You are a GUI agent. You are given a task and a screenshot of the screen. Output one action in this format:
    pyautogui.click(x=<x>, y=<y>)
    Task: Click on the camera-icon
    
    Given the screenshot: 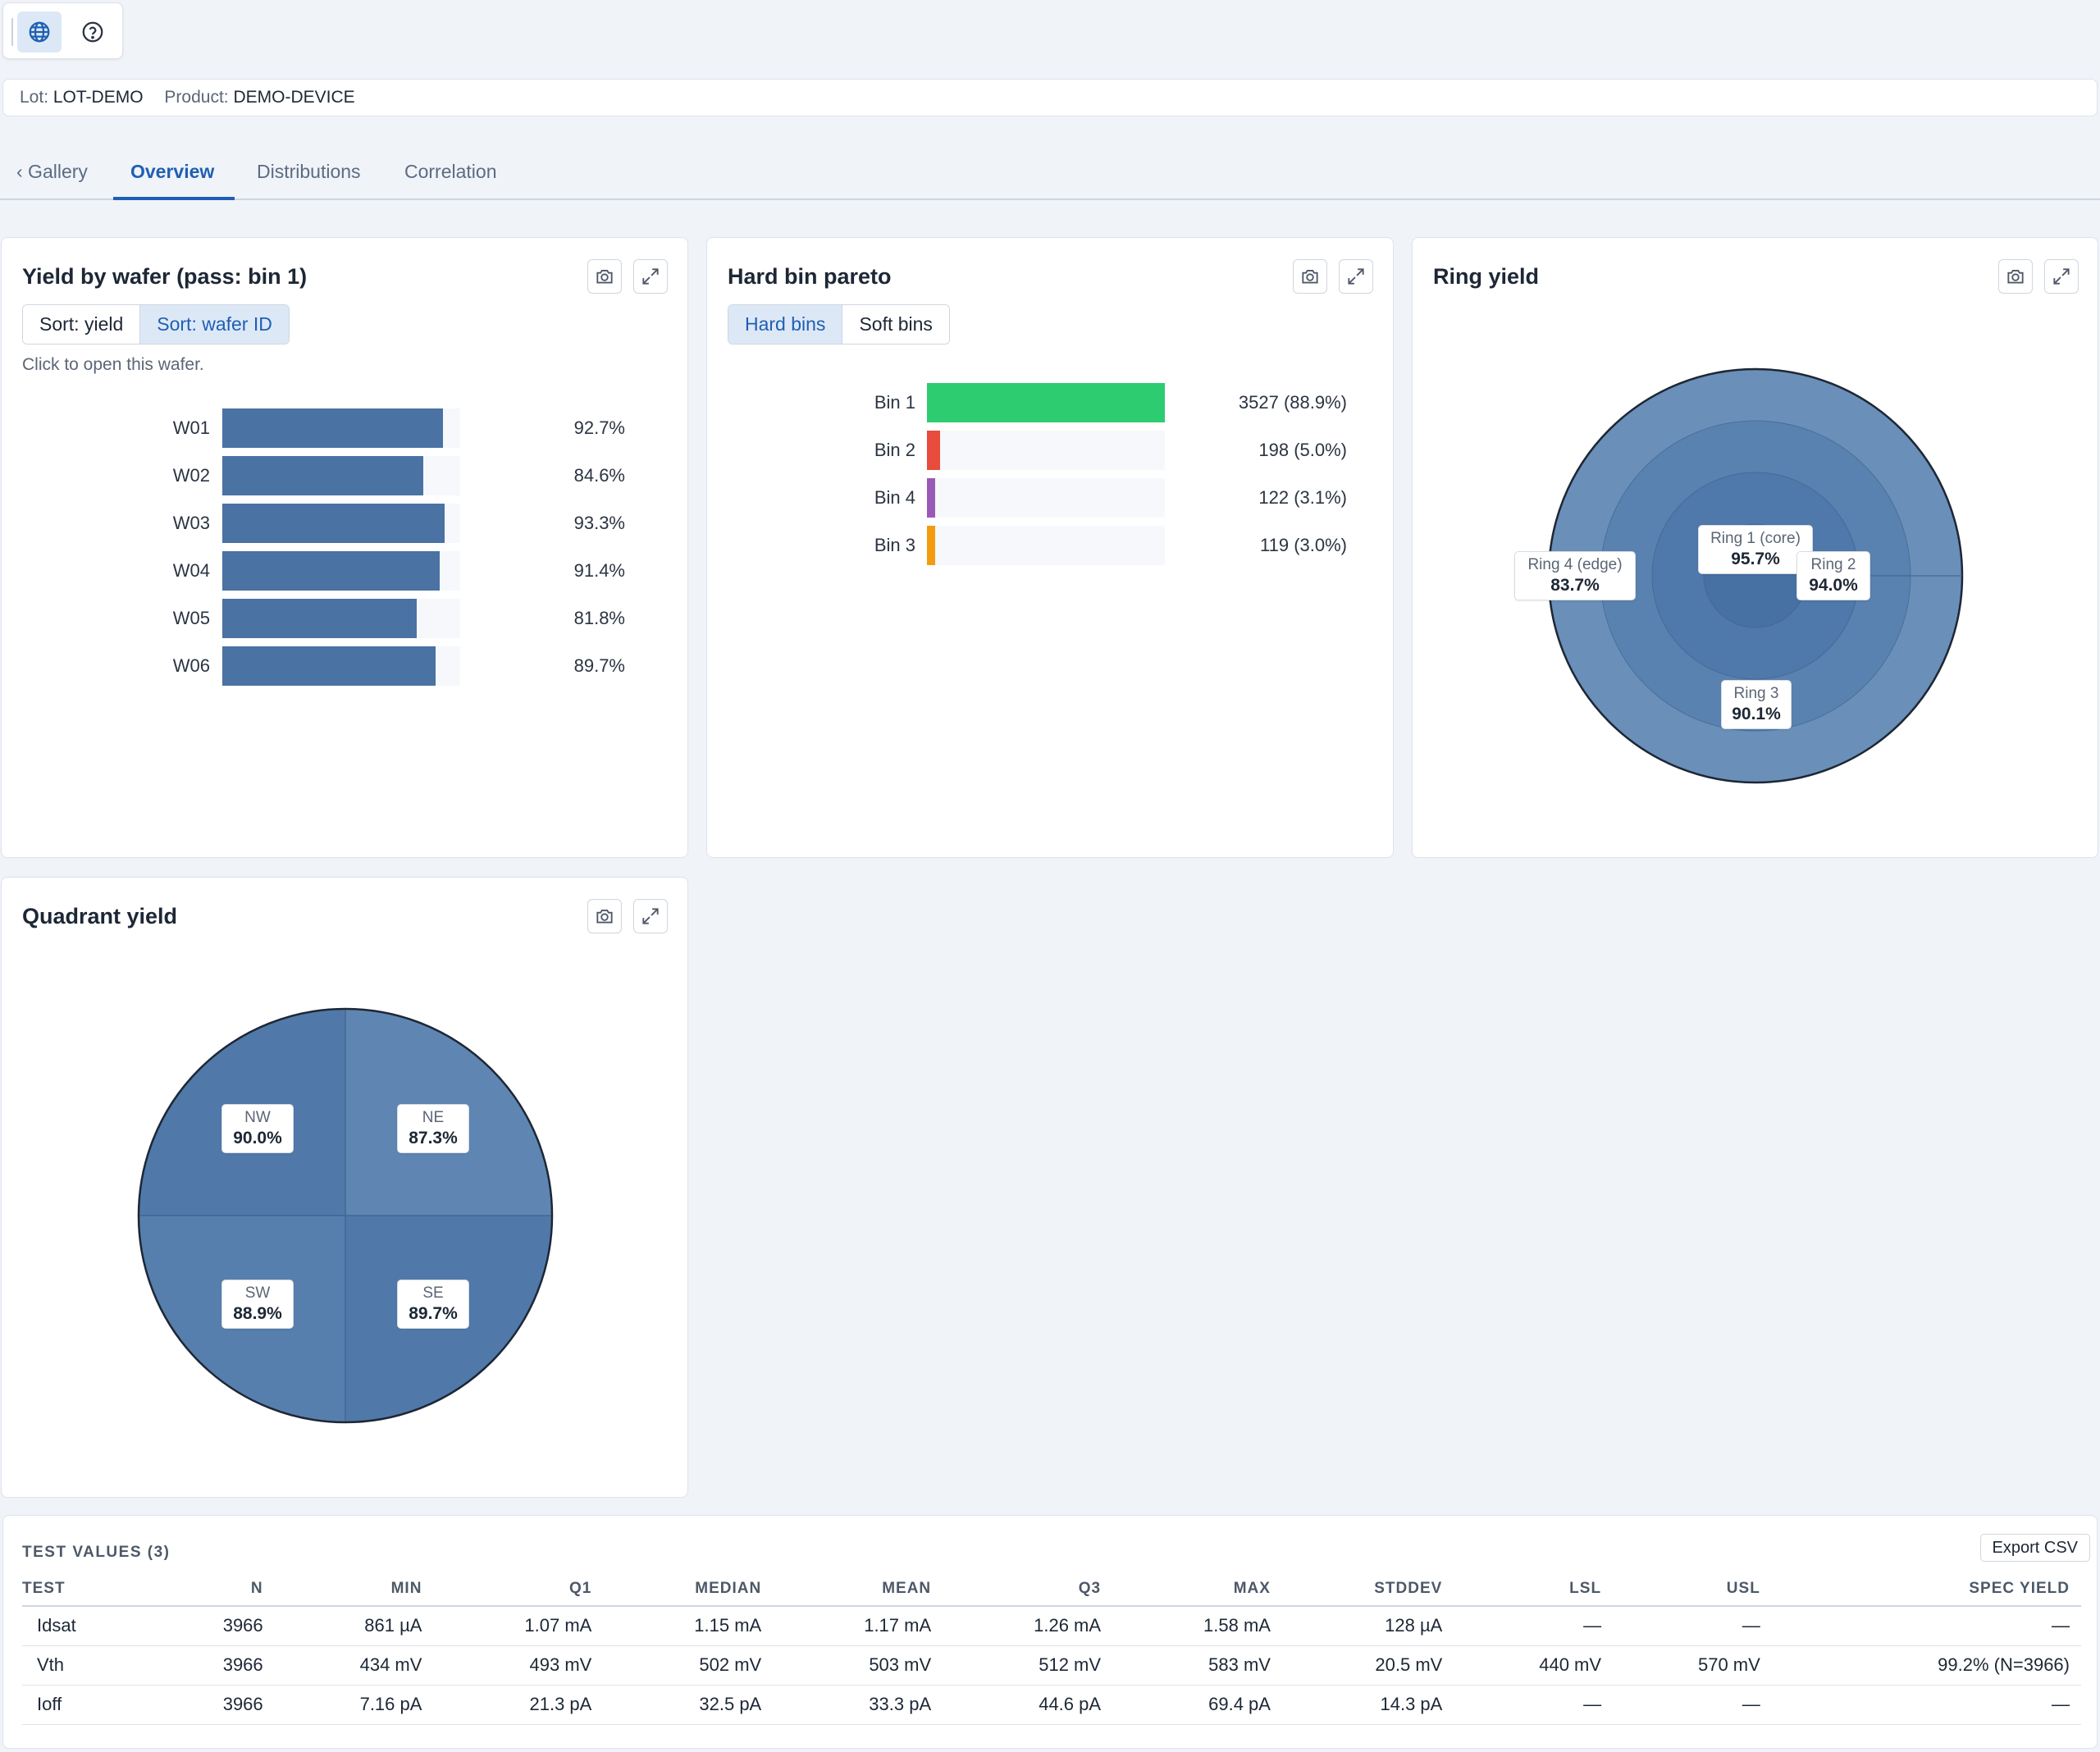 What is the action you would take?
    pyautogui.click(x=605, y=917)
    